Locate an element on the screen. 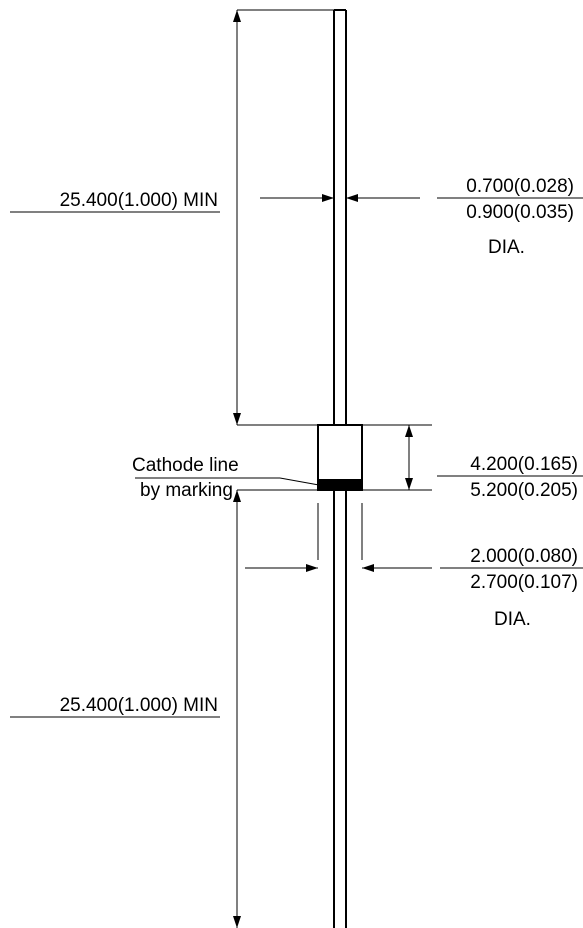 The width and height of the screenshot is (583, 928). body-length-min: 4.200(0.165) is located at coordinates (524, 464).